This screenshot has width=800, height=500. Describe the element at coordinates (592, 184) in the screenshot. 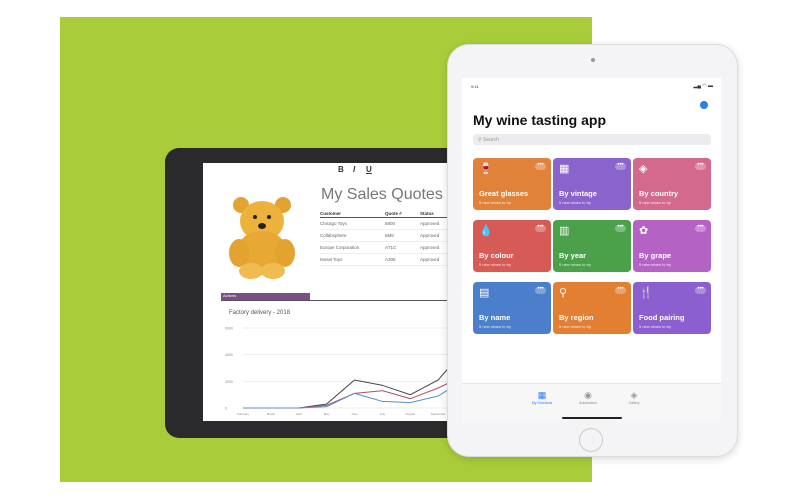

I see `card-by-vintage: ▦ ••• By vintage 5 new wines to try` at that location.